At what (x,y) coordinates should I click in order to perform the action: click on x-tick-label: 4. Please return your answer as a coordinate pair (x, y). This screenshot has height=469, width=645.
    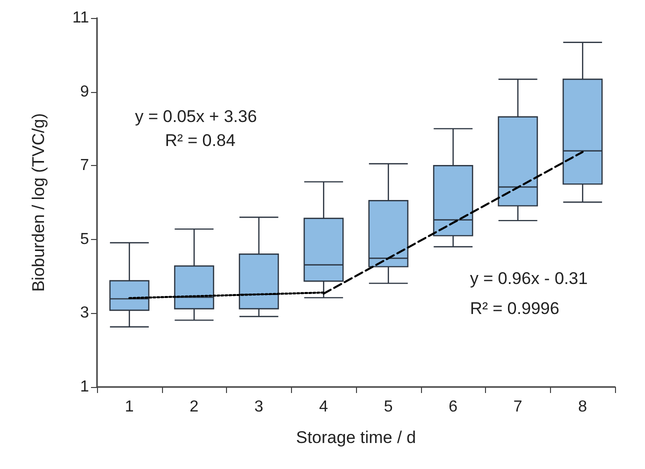
    Looking at the image, I should click on (323, 407).